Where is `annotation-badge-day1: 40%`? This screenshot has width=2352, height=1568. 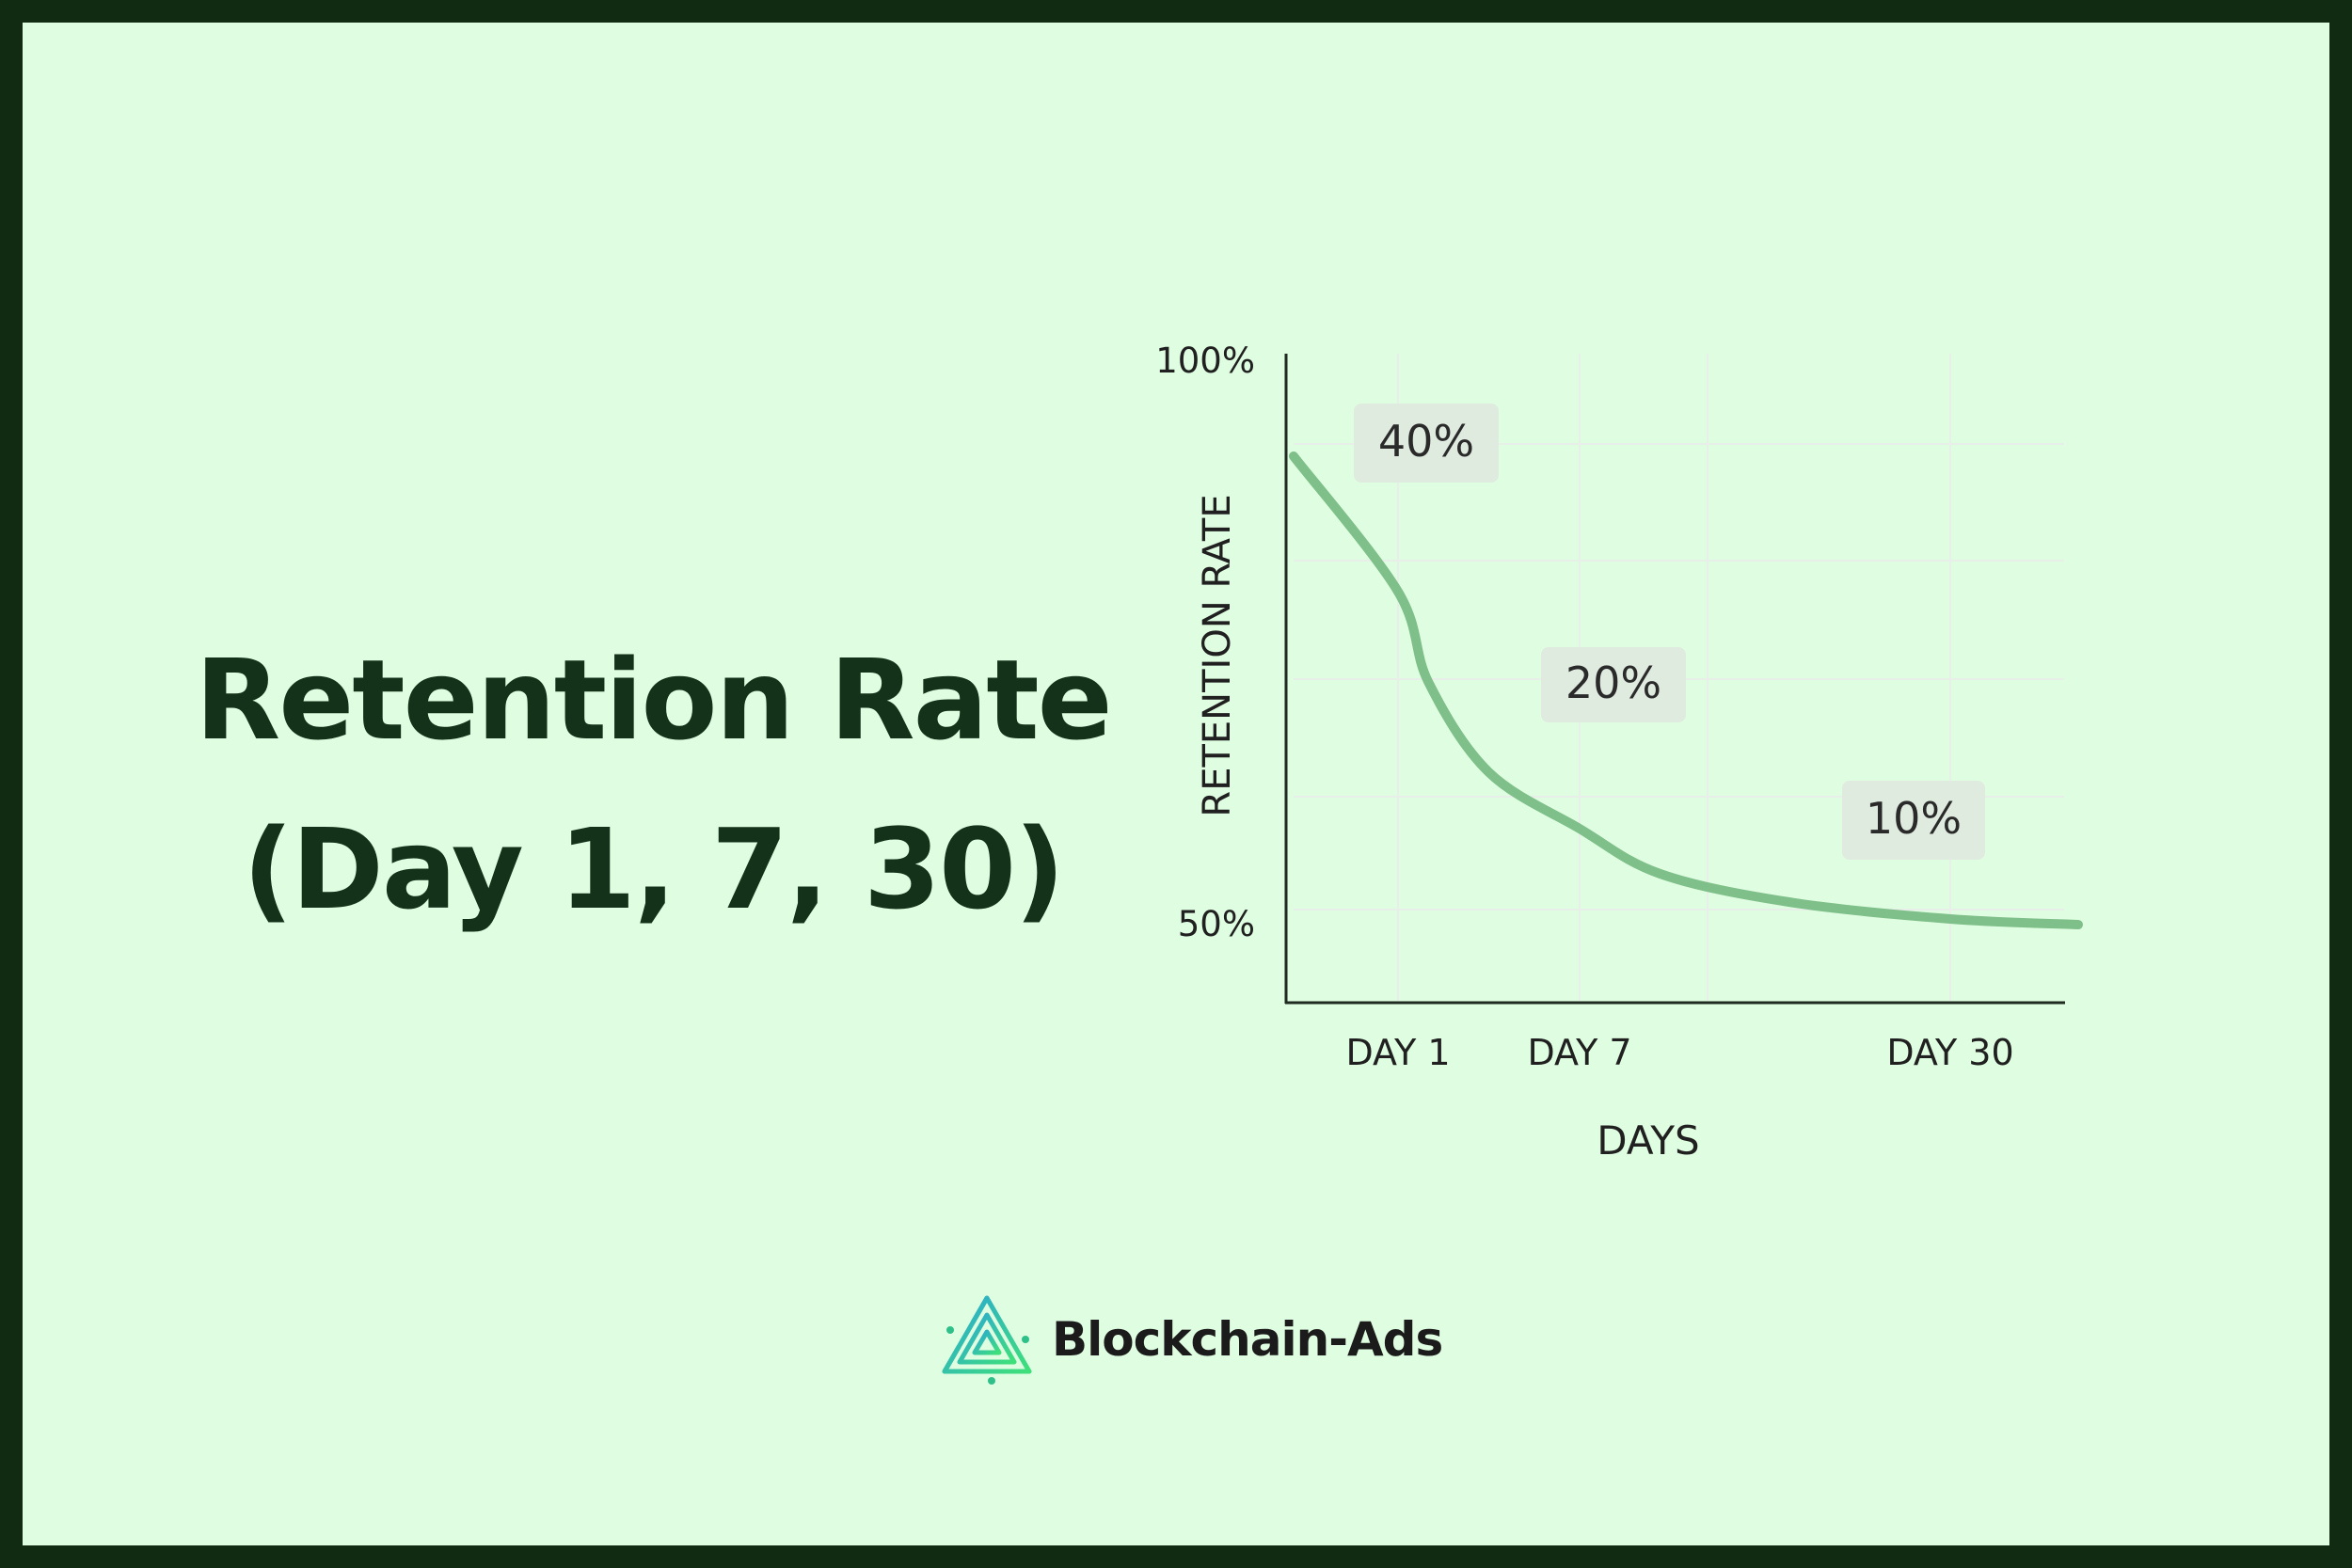
annotation-badge-day1: 40% is located at coordinates (1426, 443).